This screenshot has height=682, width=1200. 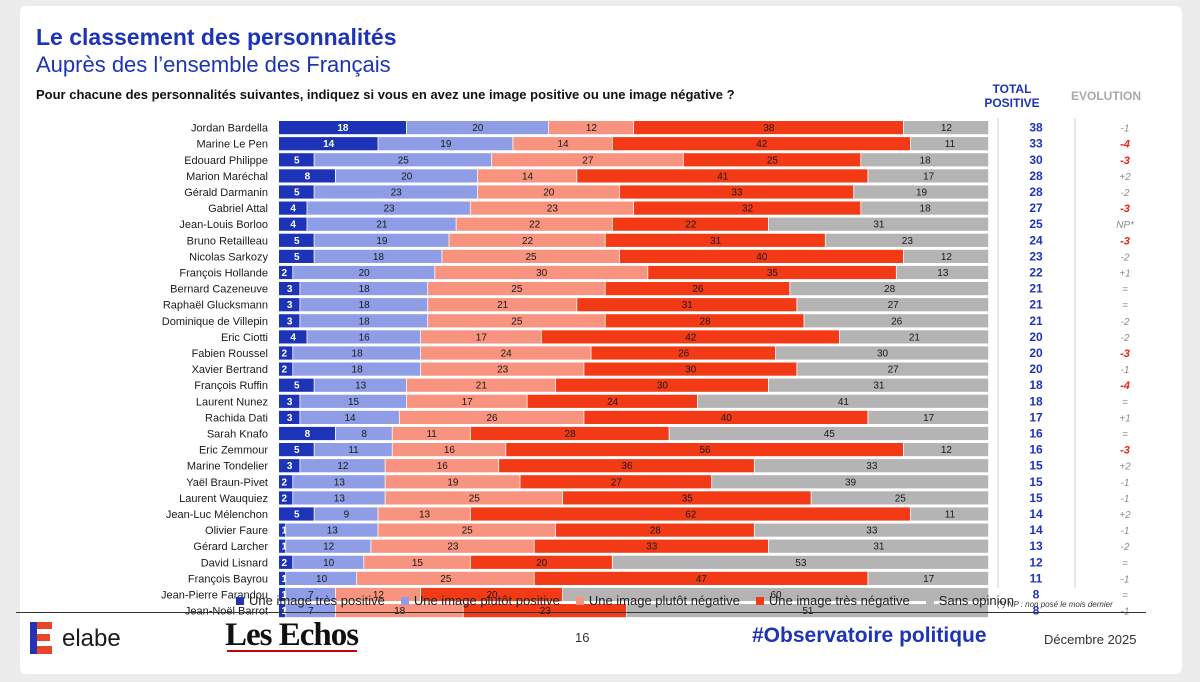 I want to click on total-positive-value: 21, so click(x=1036, y=289).